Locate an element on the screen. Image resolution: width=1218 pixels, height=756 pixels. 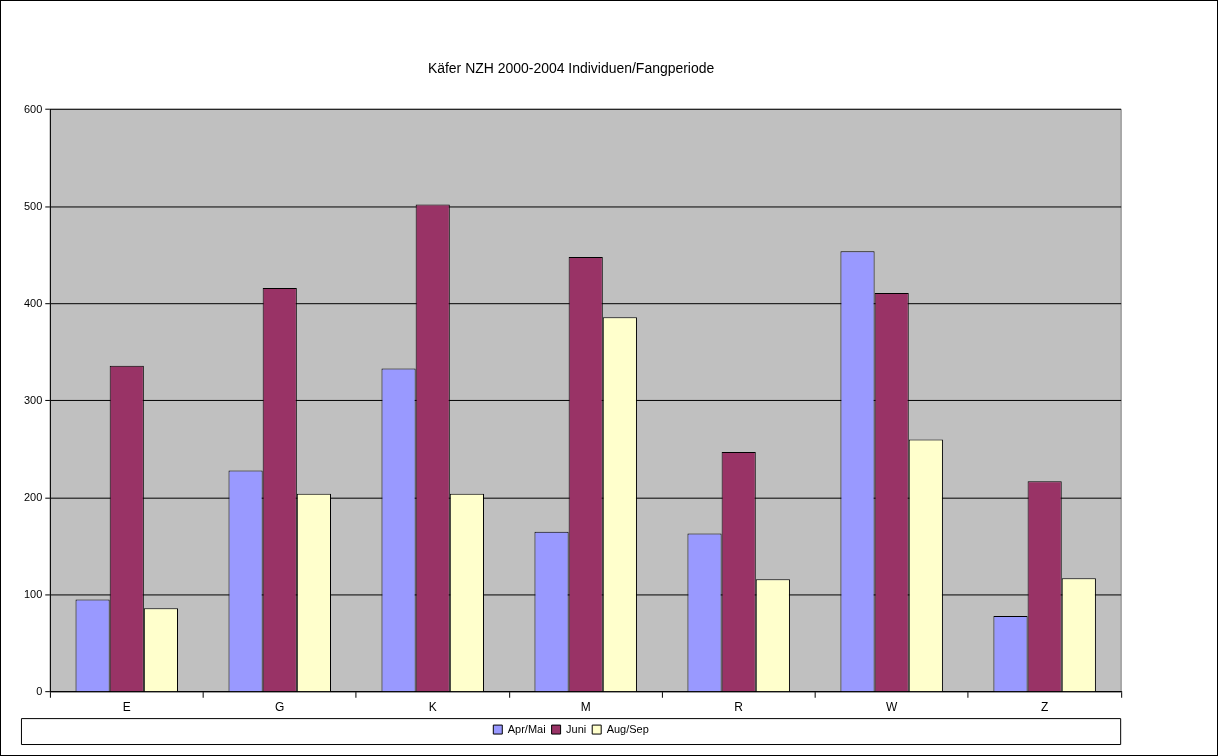
x-tick-label: M is located at coordinates (585, 707).